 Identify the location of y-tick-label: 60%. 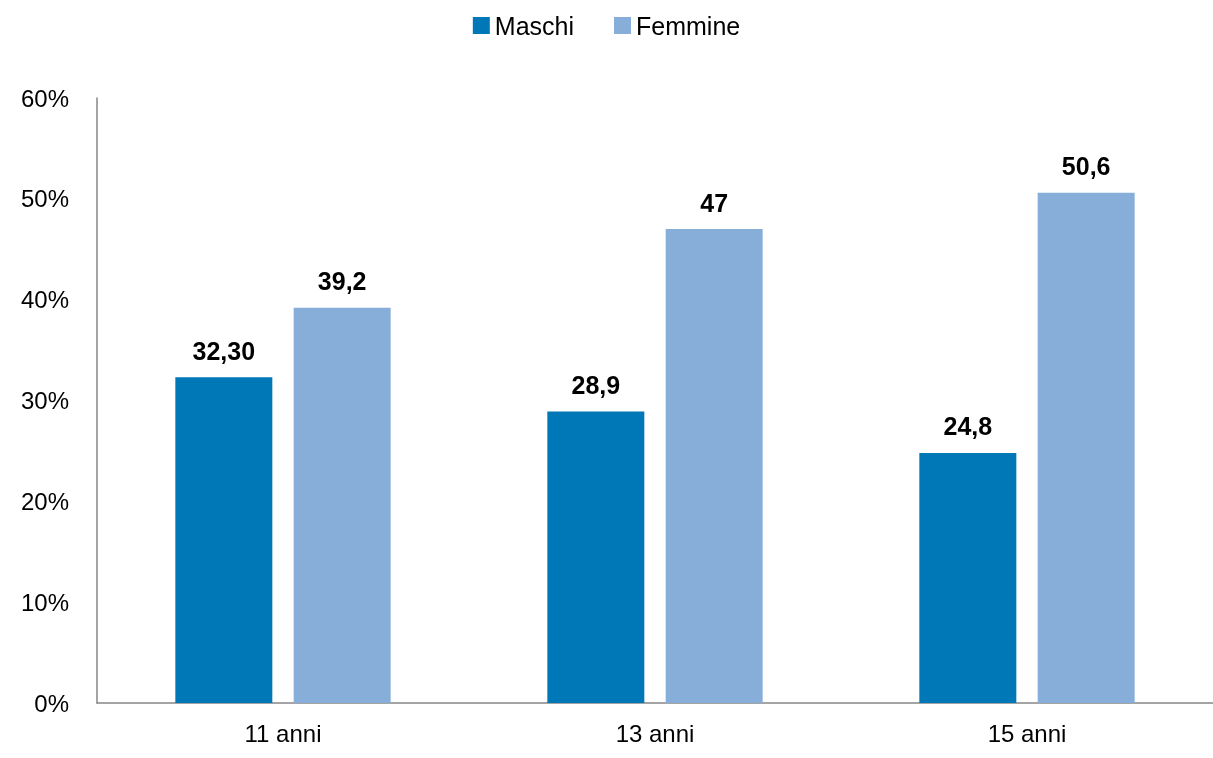
(44, 98).